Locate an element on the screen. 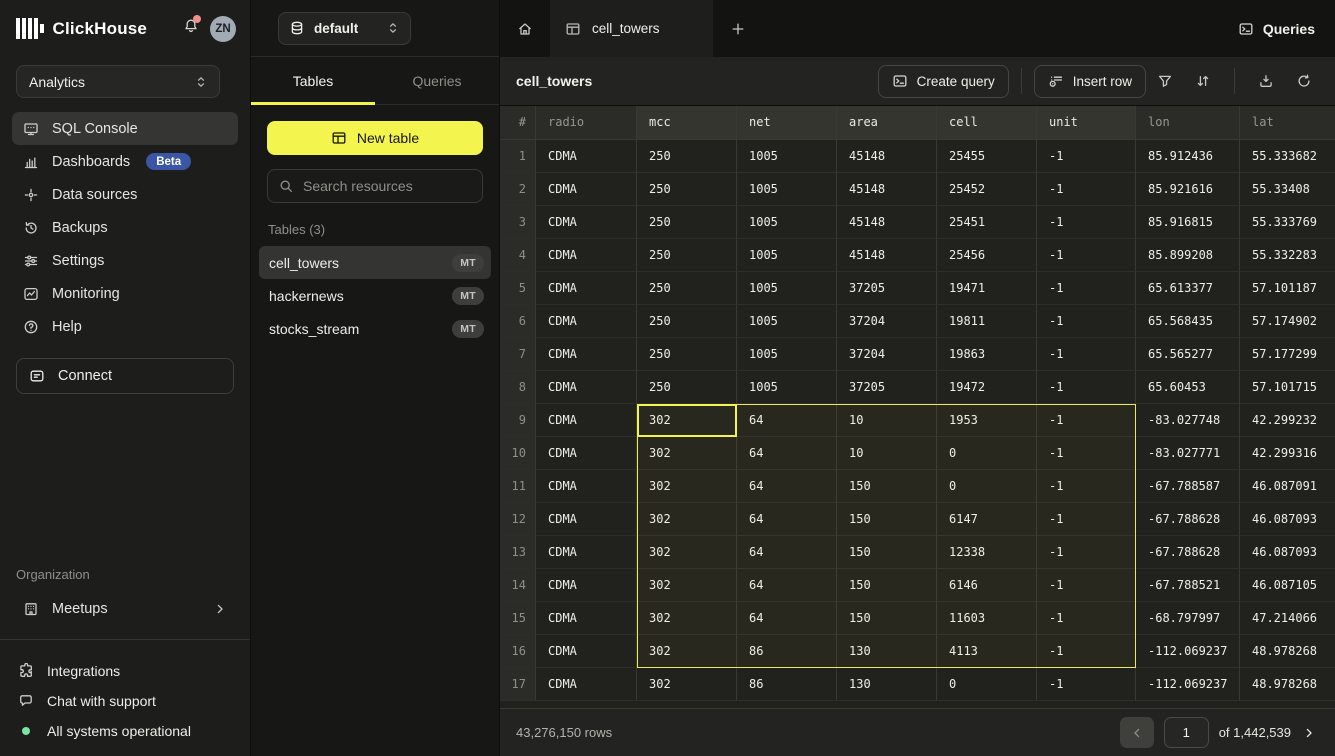 This screenshot has height=756, width=1335. column-header-mcc: mcc is located at coordinates (687, 123).